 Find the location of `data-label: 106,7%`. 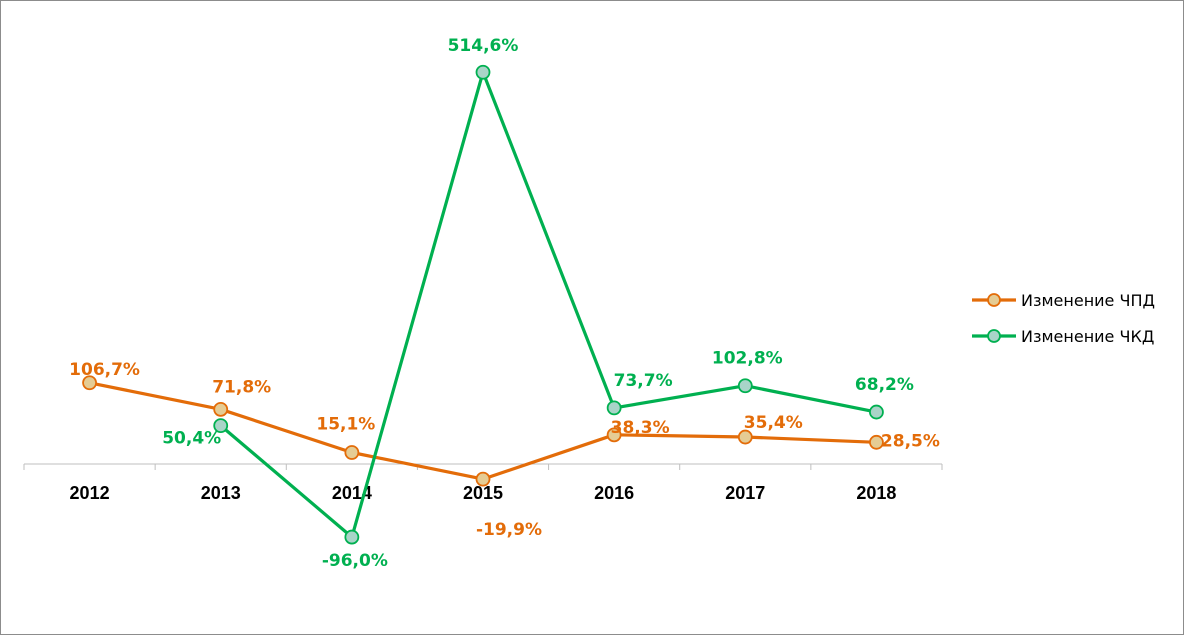

data-label: 106,7% is located at coordinates (104, 370).